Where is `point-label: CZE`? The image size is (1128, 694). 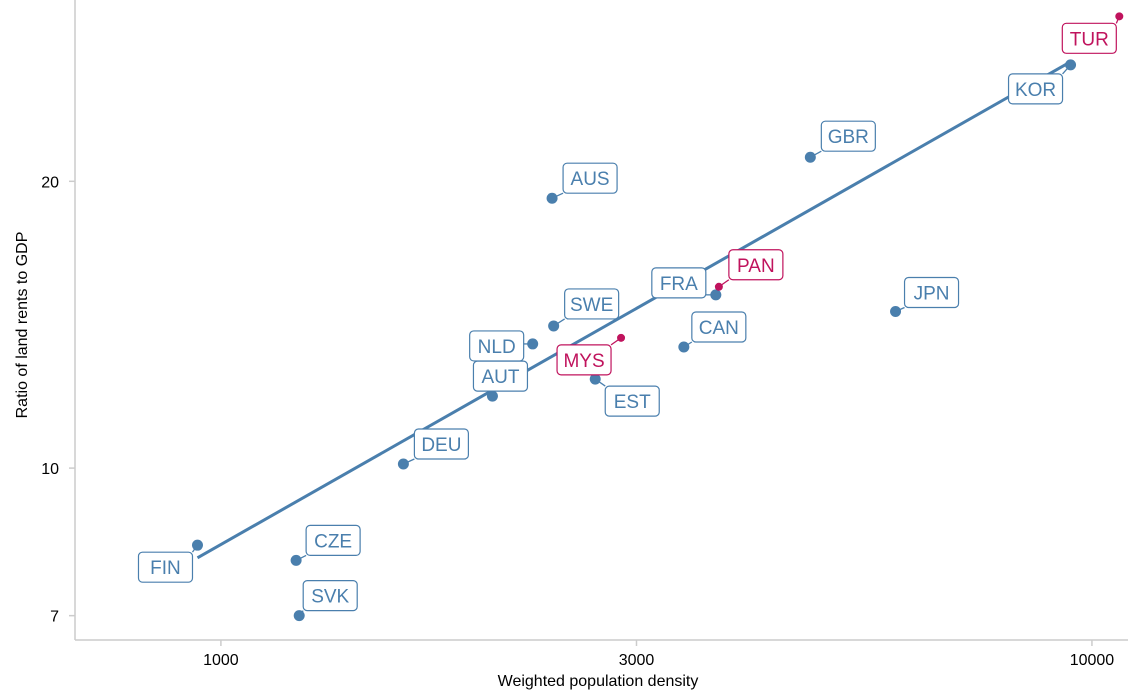
point-label: CZE is located at coordinates (333, 541).